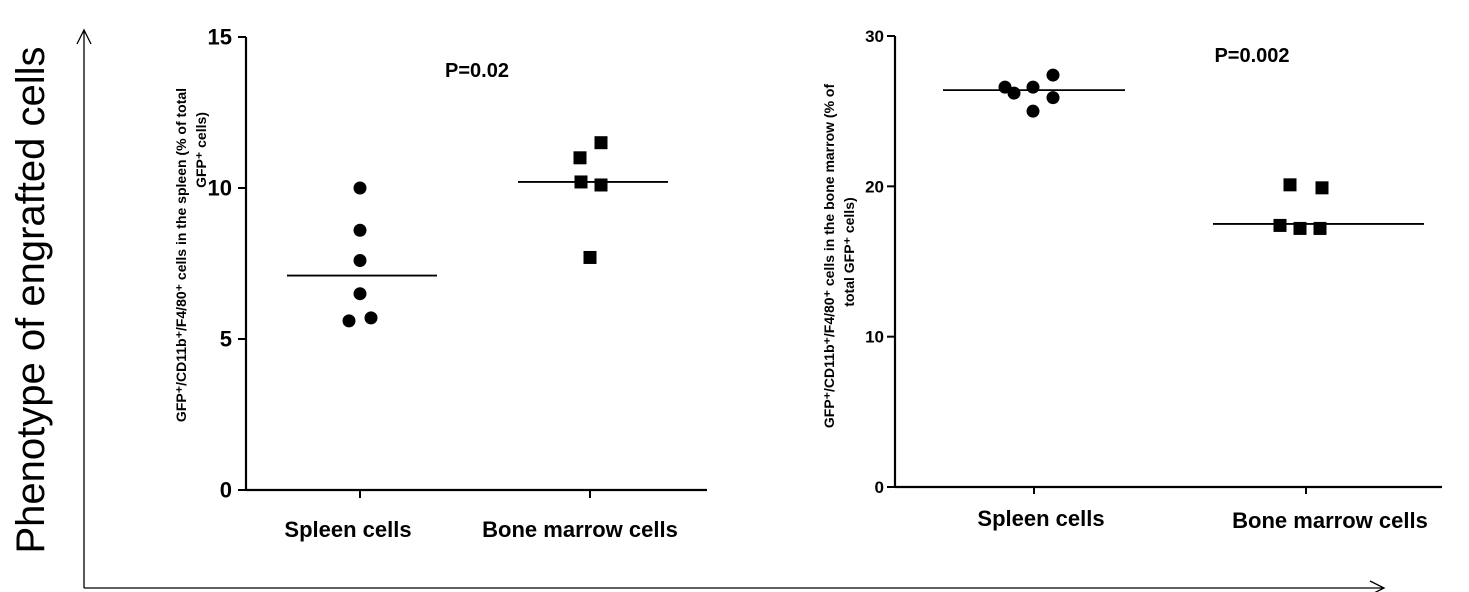  What do you see at coordinates (226, 339) in the screenshot?
I see `chart1-y-tick-label: 5` at bounding box center [226, 339].